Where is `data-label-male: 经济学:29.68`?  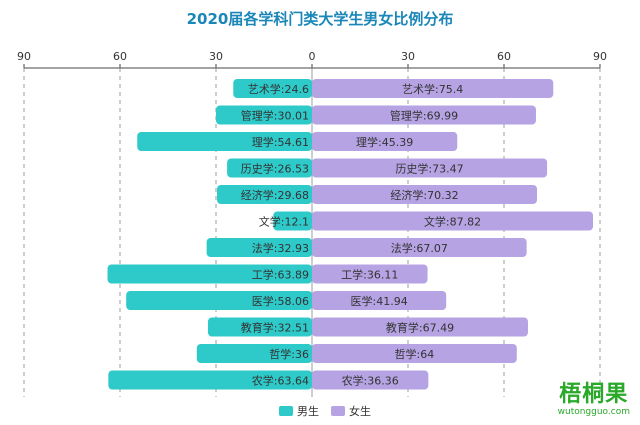
data-label-male: 经济学:29.68 is located at coordinates (275, 195).